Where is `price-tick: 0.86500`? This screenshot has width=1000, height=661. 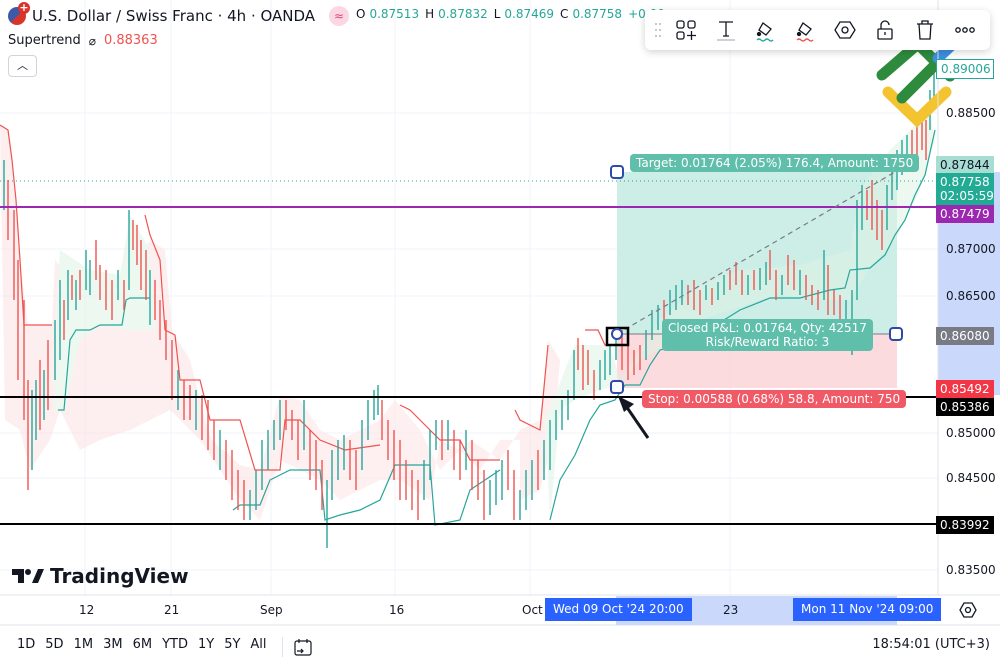 price-tick: 0.86500 is located at coordinates (971, 296).